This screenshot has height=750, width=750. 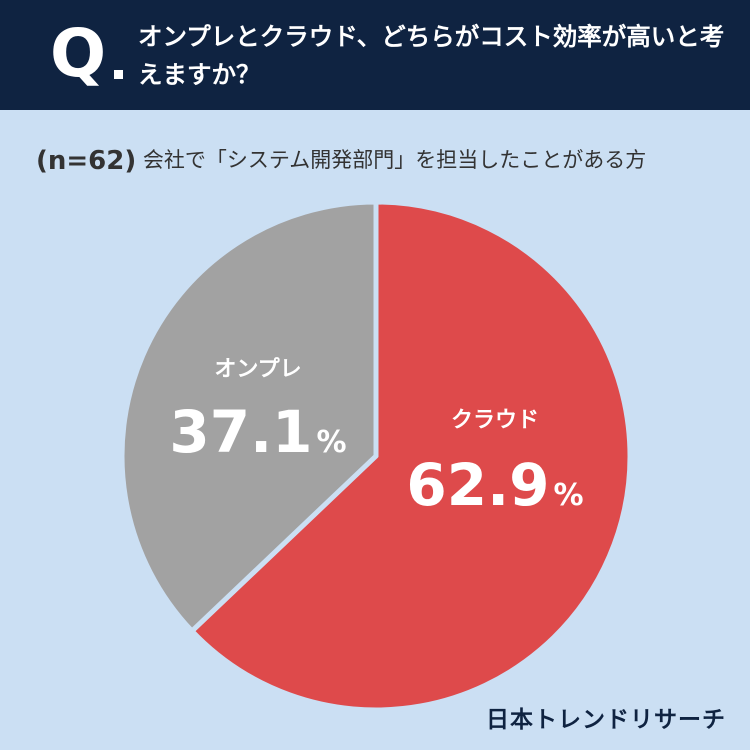 I want to click on question-text: オンプレとクラウド、どちらがコスト効率が高いと考えますか？, so click(x=431, y=55).